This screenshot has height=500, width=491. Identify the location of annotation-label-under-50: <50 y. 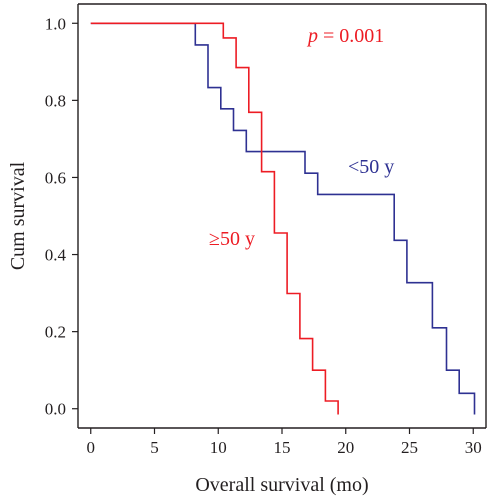
(371, 167).